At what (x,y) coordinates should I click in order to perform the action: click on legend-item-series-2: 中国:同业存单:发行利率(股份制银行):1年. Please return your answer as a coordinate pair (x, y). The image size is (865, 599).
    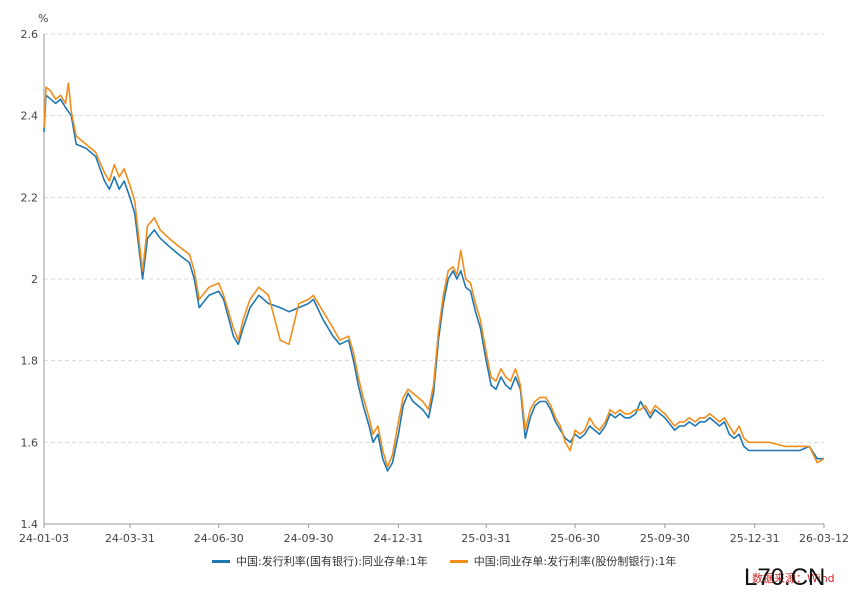
    Looking at the image, I should click on (563, 561).